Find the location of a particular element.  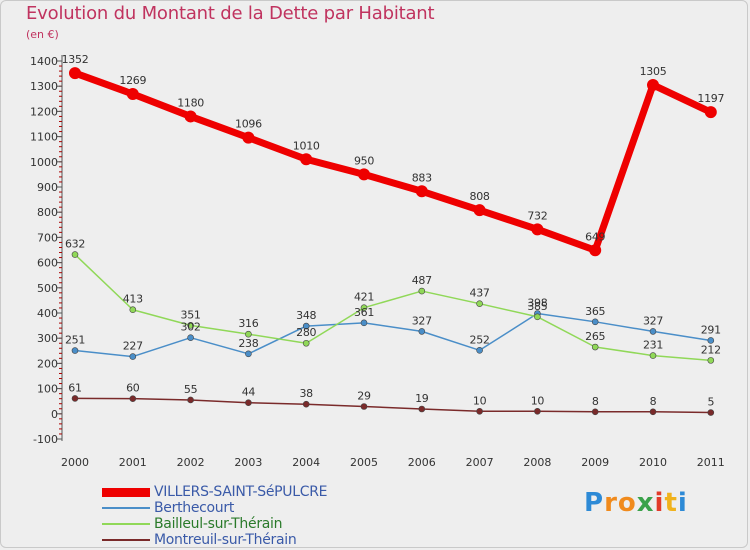

data-label: 1305 is located at coordinates (653, 71).